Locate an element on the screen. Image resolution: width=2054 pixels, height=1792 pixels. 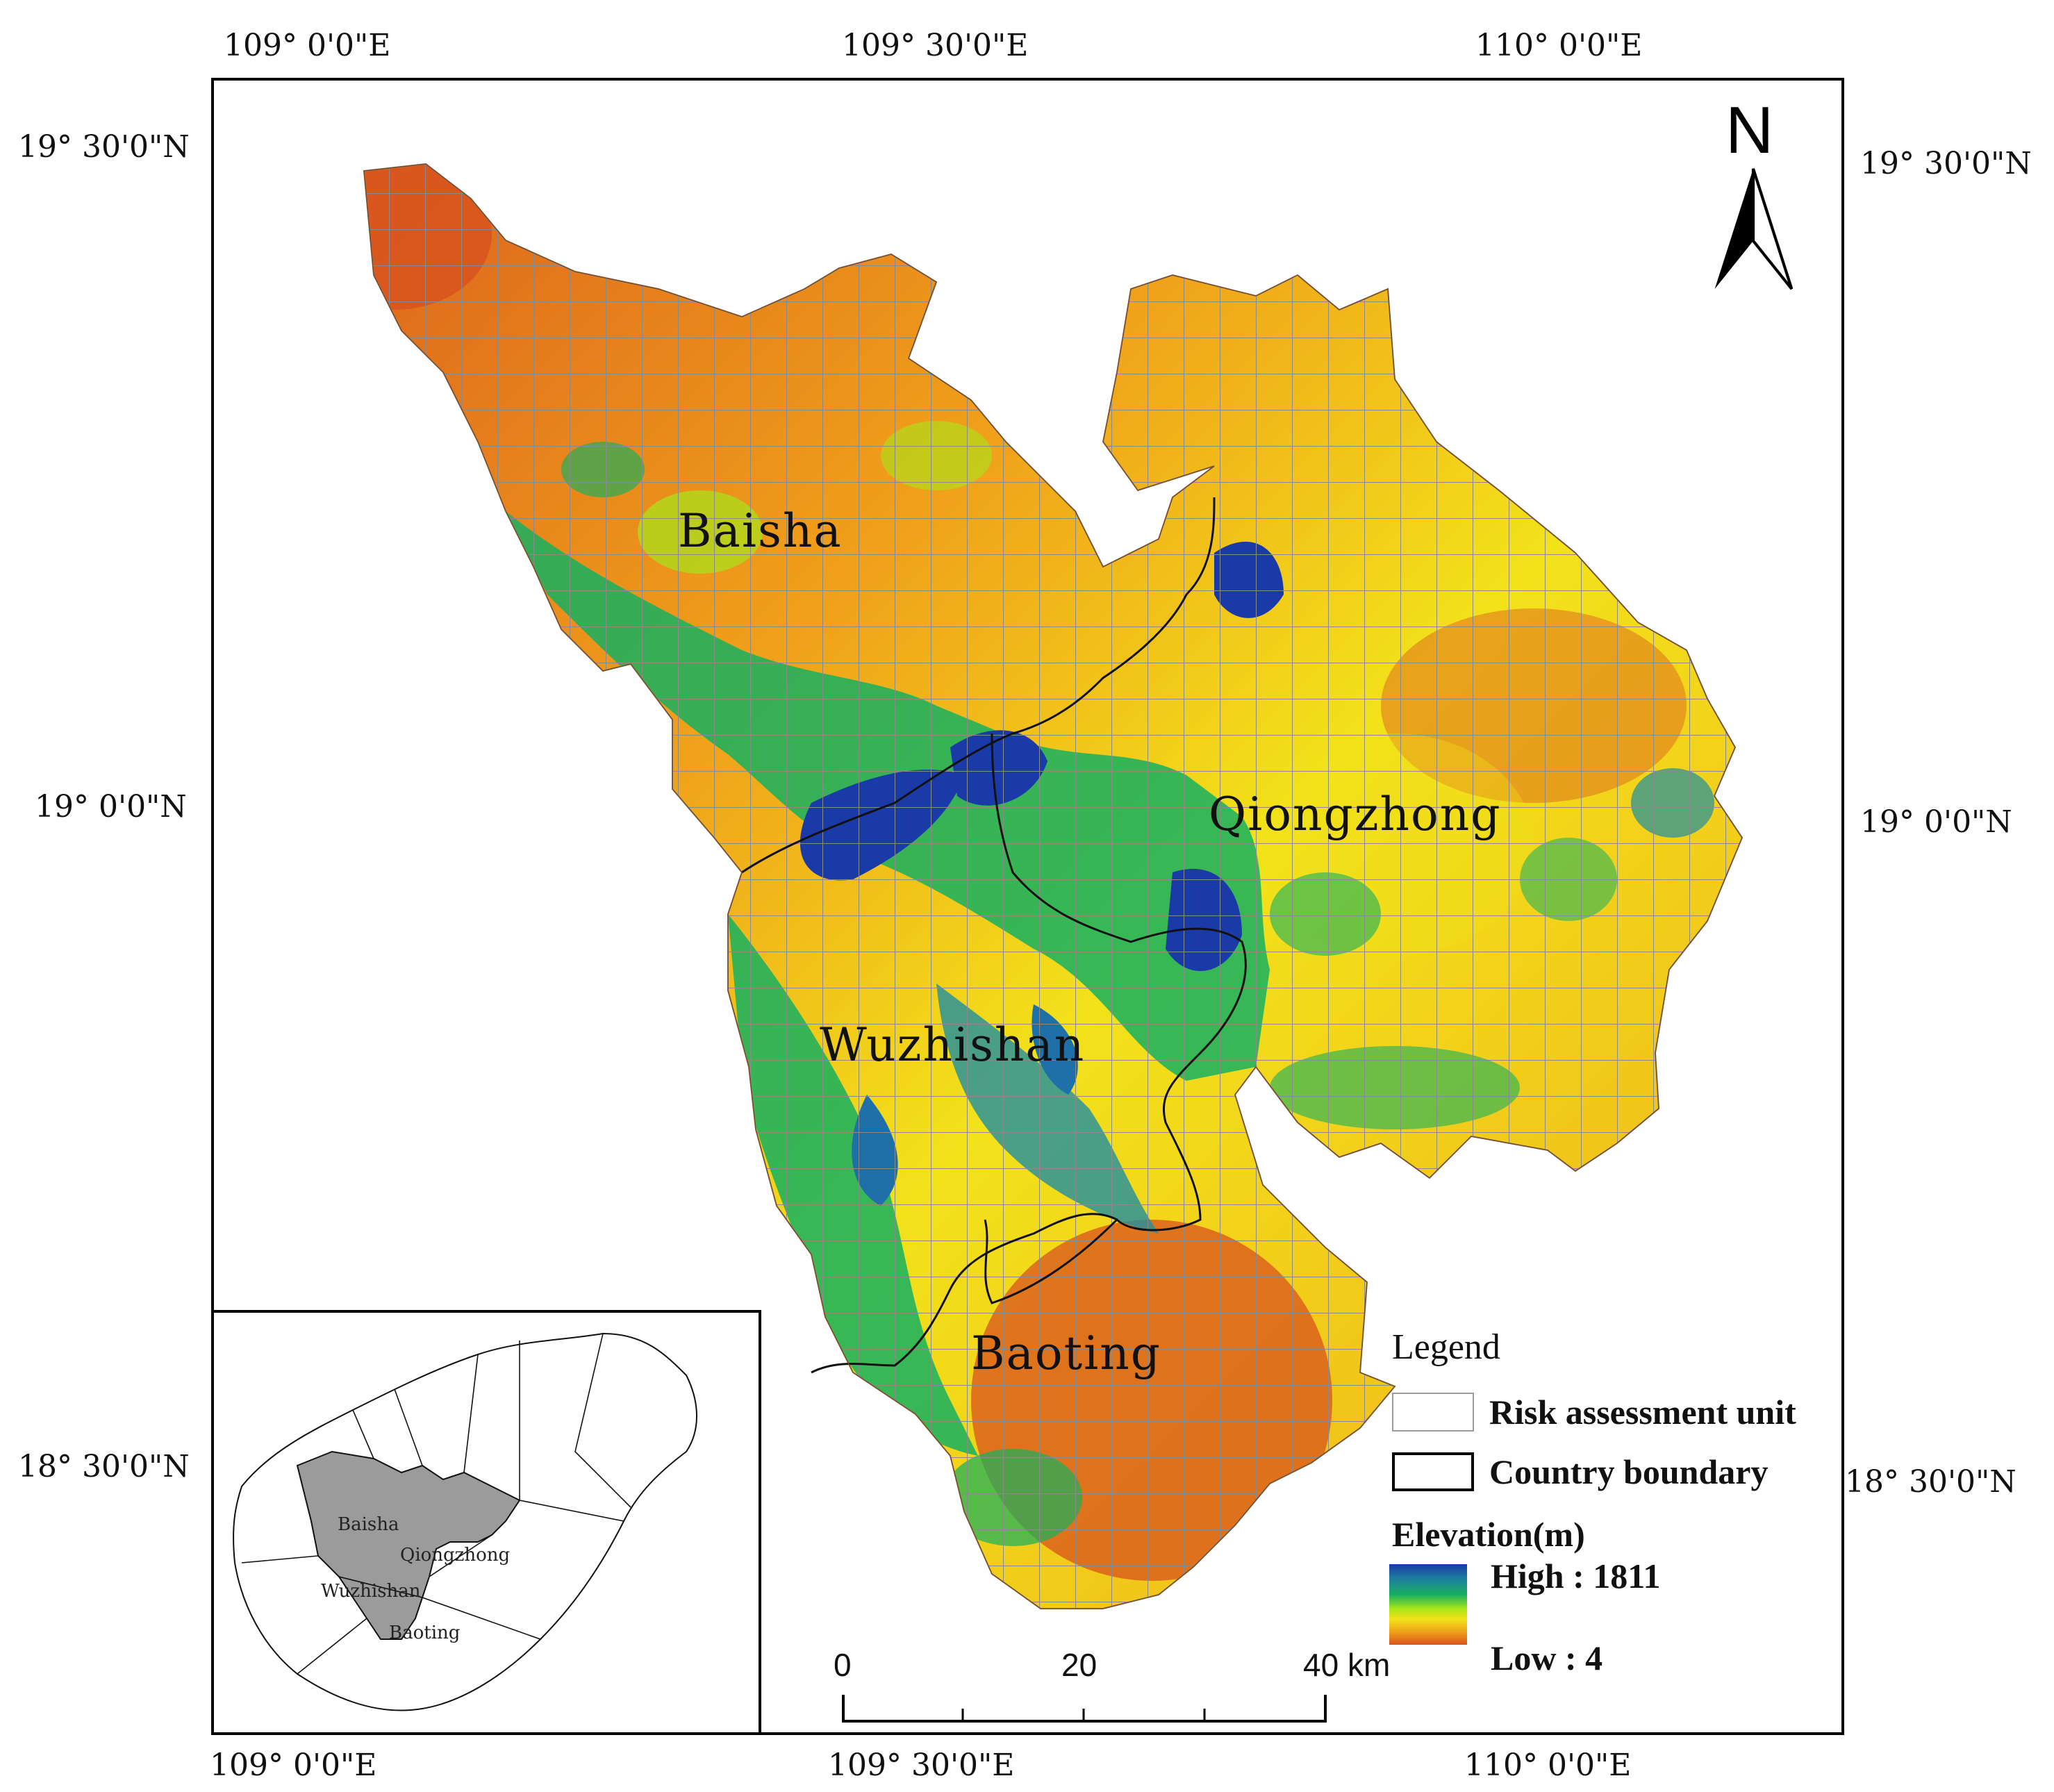
coord-bottom-lon-2: 109° 30'0"E is located at coordinates (922, 1765).